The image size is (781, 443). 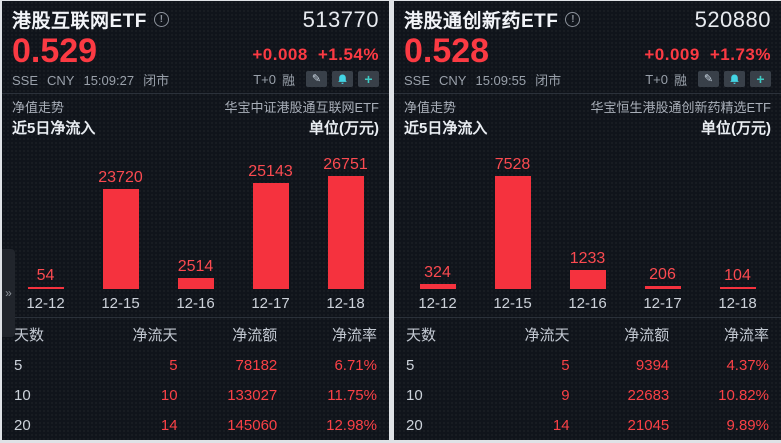 I want to click on sidebar-expander: », so click(x=8, y=293).